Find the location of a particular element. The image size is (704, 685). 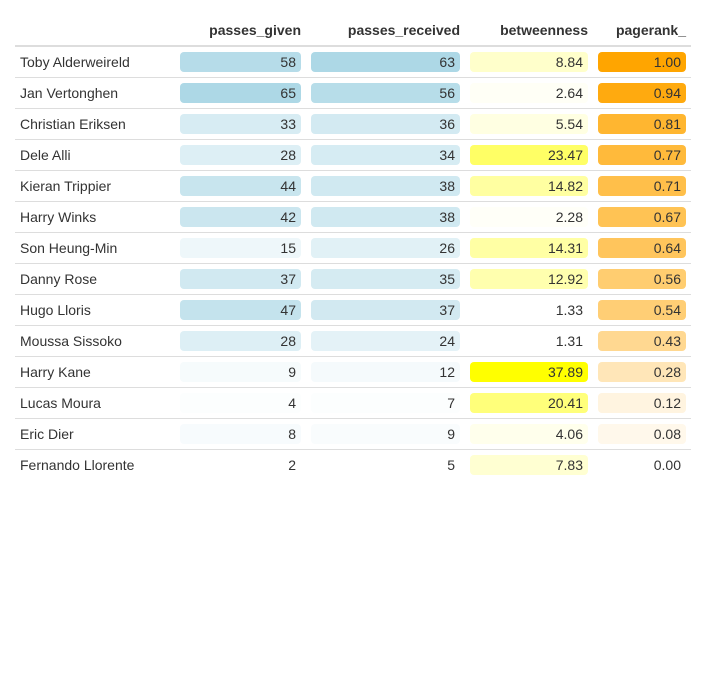

passes-given-value: 8 is located at coordinates (240, 434).